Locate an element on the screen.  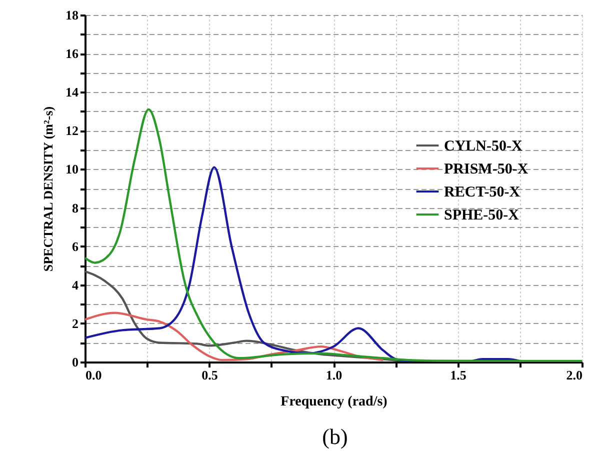
x-tick-label: 1.5 is located at coordinates (458, 375).